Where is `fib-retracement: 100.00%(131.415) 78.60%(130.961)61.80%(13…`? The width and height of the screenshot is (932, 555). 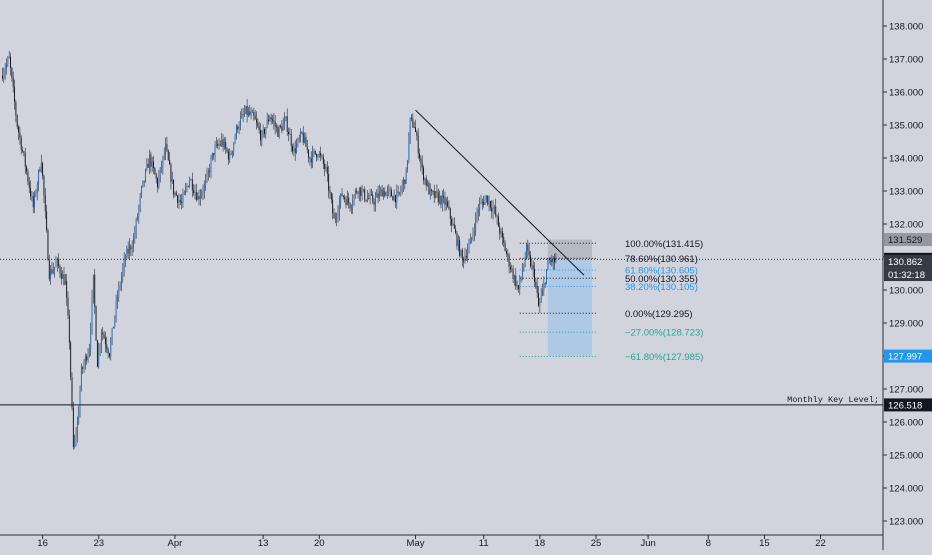
fib-retracement: 100.00%(131.415) 78.60%(130.961)61.80%(13… is located at coordinates (611, 301).